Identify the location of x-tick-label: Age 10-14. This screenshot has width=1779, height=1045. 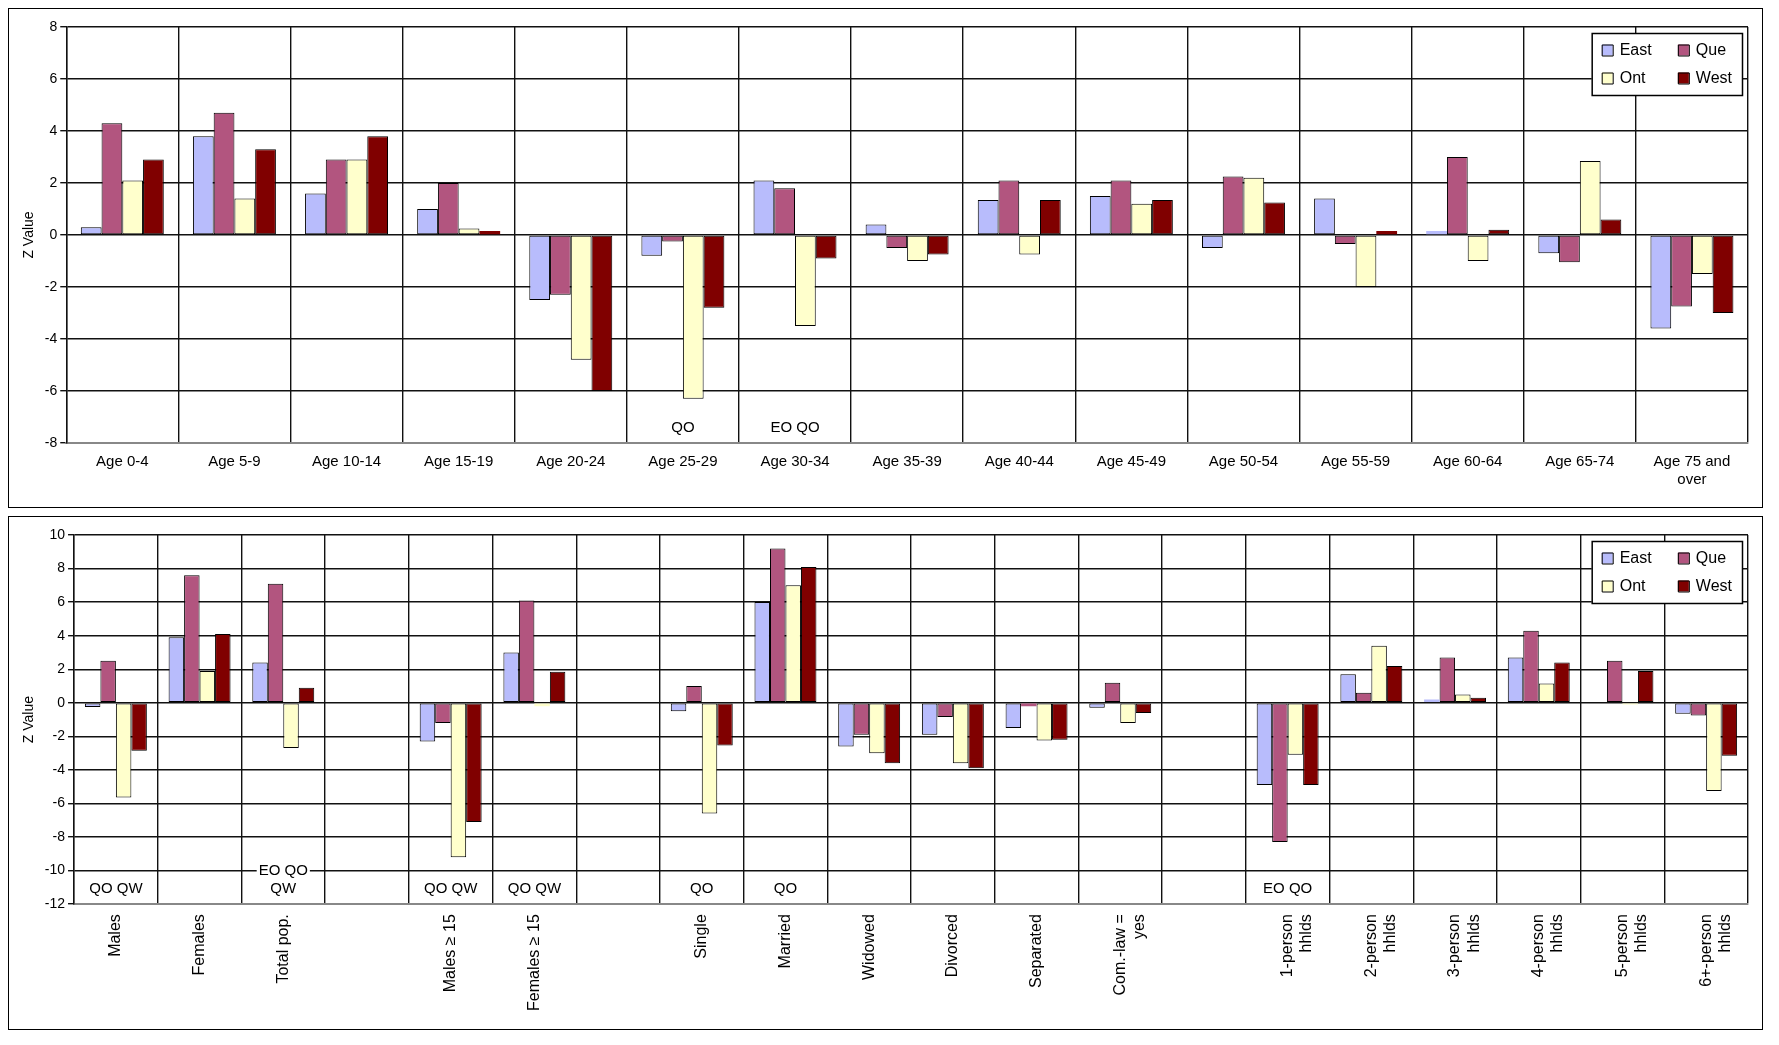
(346, 461).